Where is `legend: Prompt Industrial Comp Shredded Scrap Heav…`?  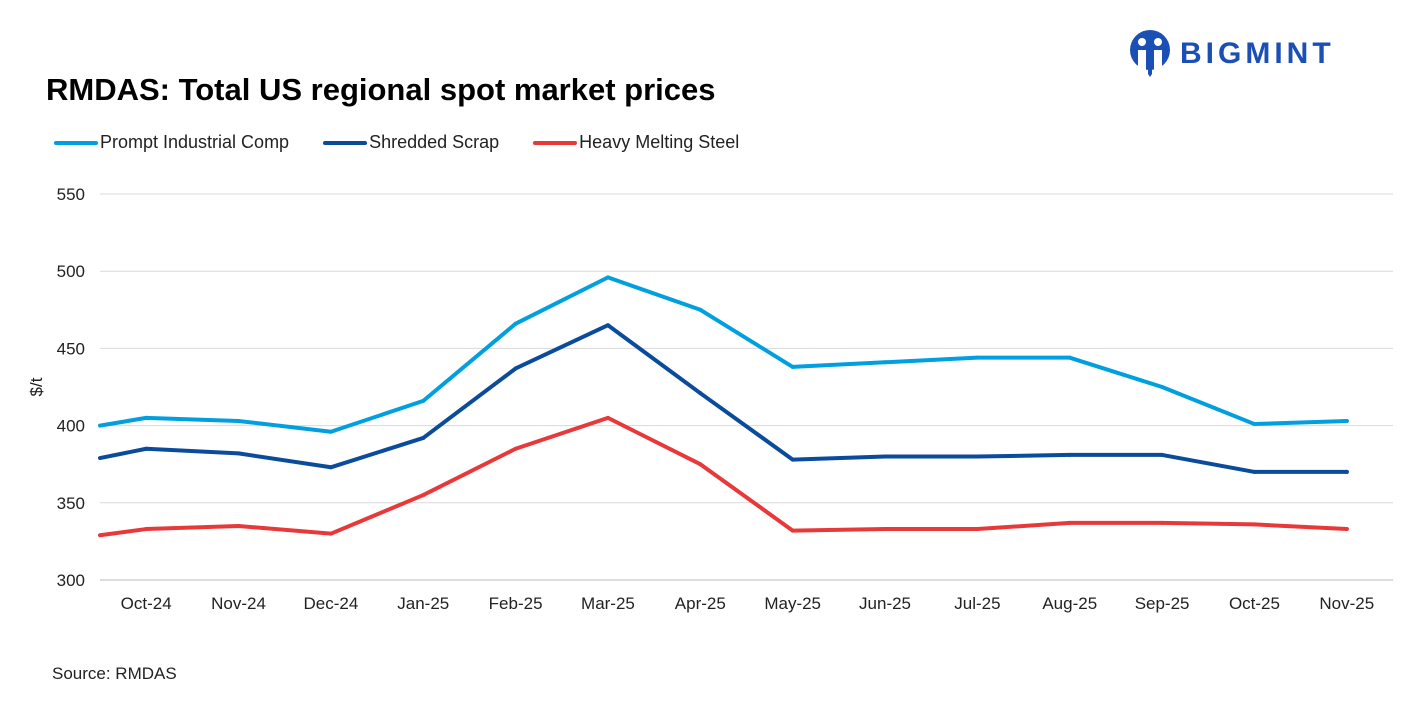 legend: Prompt Industrial Comp Shredded Scrap Heav… is located at coordinates (413, 142).